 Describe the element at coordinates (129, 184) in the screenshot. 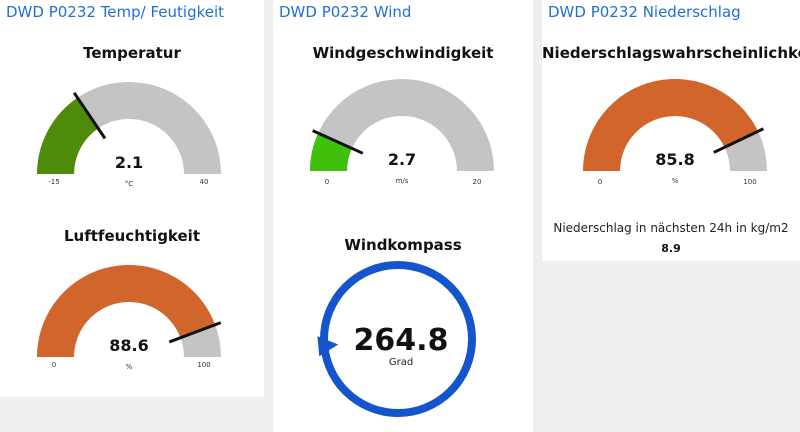

I see `temperatur-unit: °C` at that location.